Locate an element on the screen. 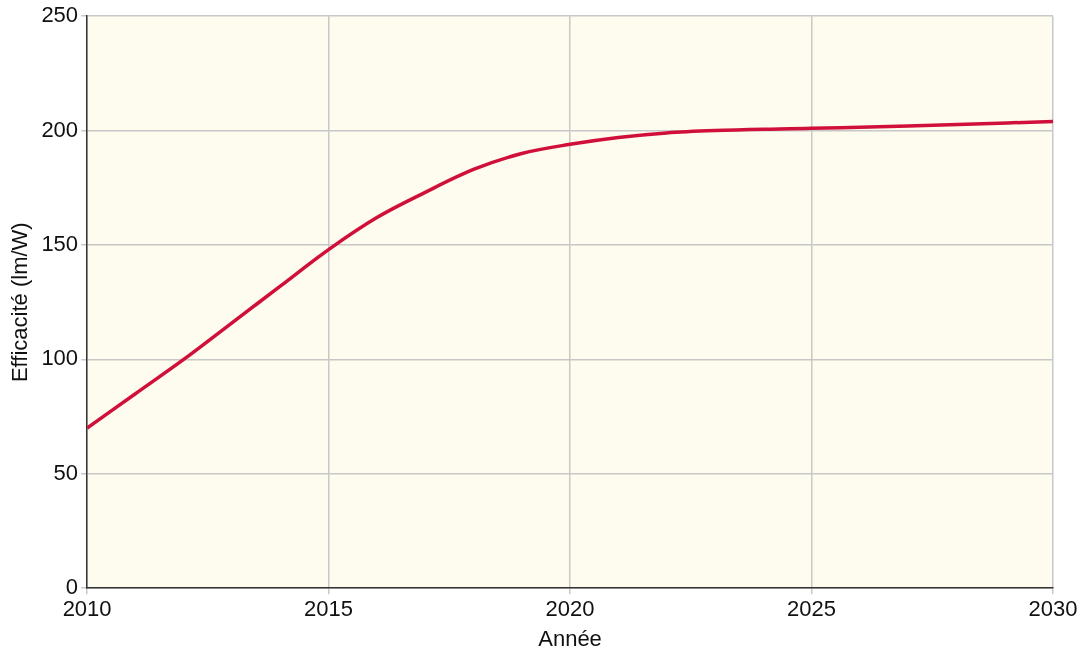 The width and height of the screenshot is (1091, 653). y-axis-title: Efficacité (lm/W) is located at coordinates (20, 302).